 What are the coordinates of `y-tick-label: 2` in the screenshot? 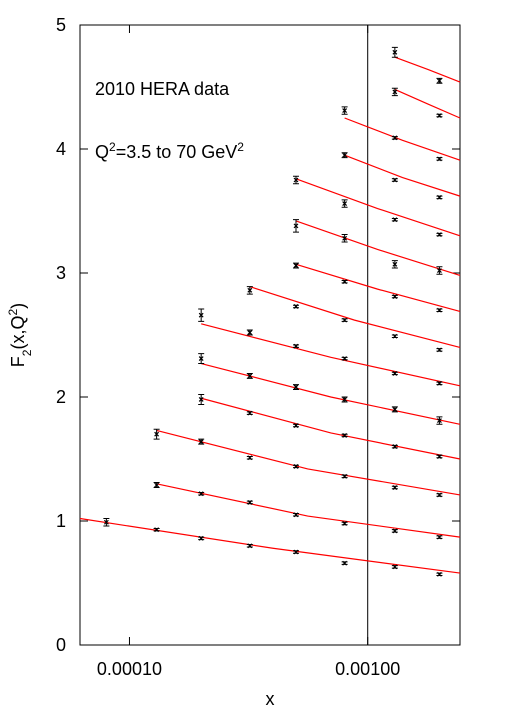 It's located at (61, 397).